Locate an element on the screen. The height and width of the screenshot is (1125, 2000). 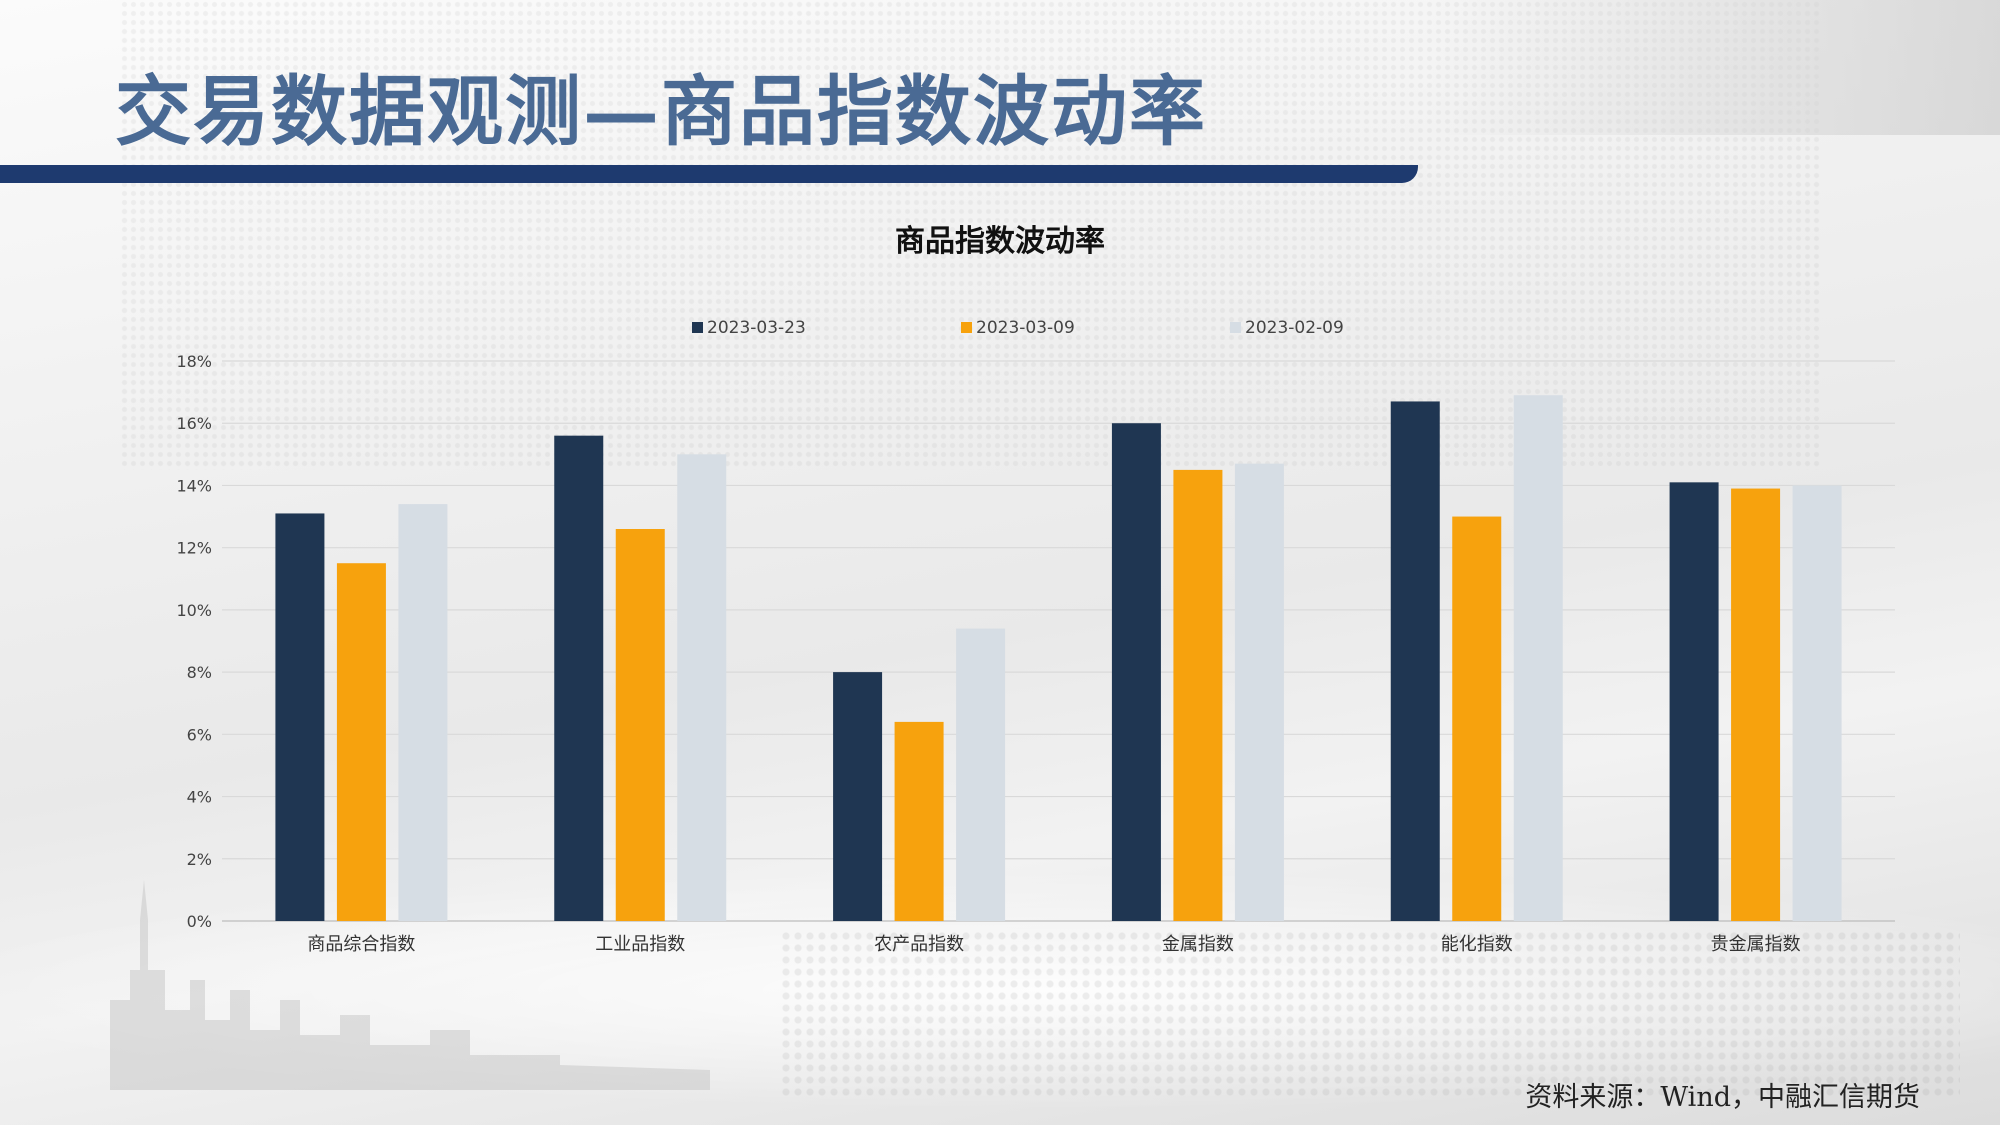
category-label: 金属指数 is located at coordinates (1198, 944).